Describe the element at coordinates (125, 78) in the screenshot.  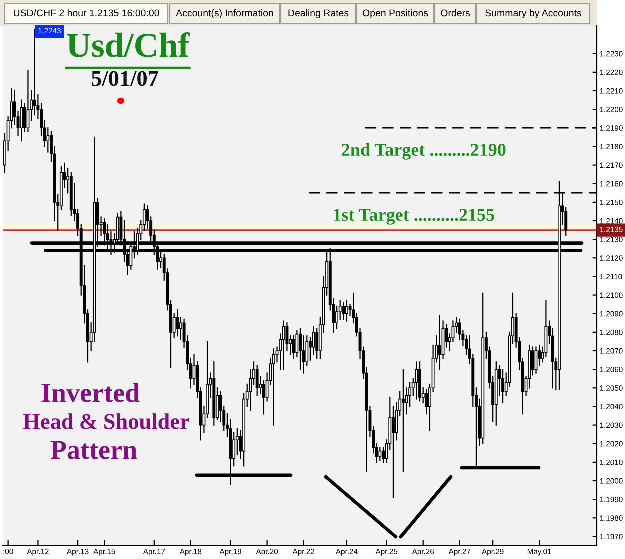
I see `annotation: 5/01/07` at that location.